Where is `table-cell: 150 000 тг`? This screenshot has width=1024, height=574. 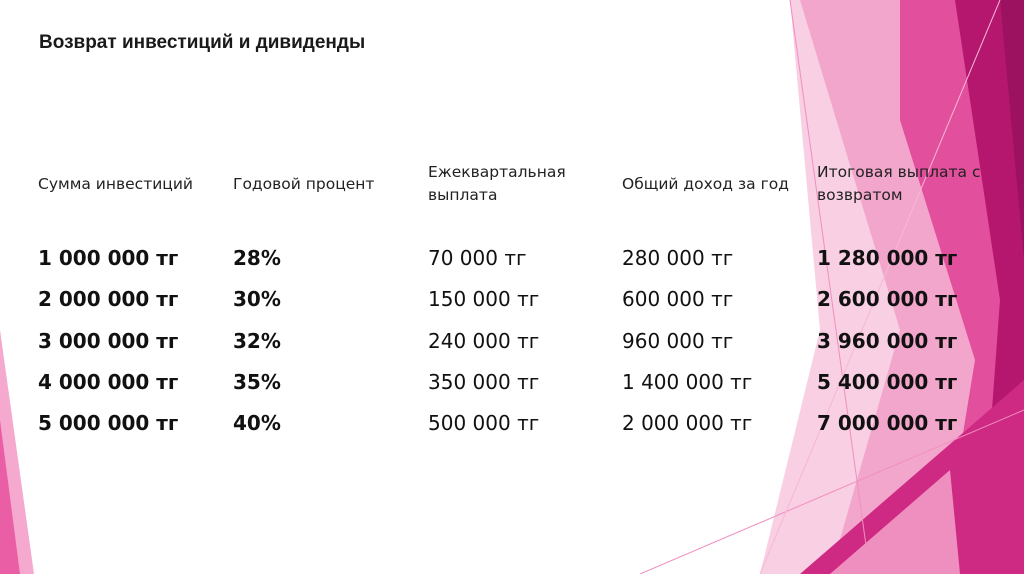
table-cell: 150 000 тг is located at coordinates (484, 299).